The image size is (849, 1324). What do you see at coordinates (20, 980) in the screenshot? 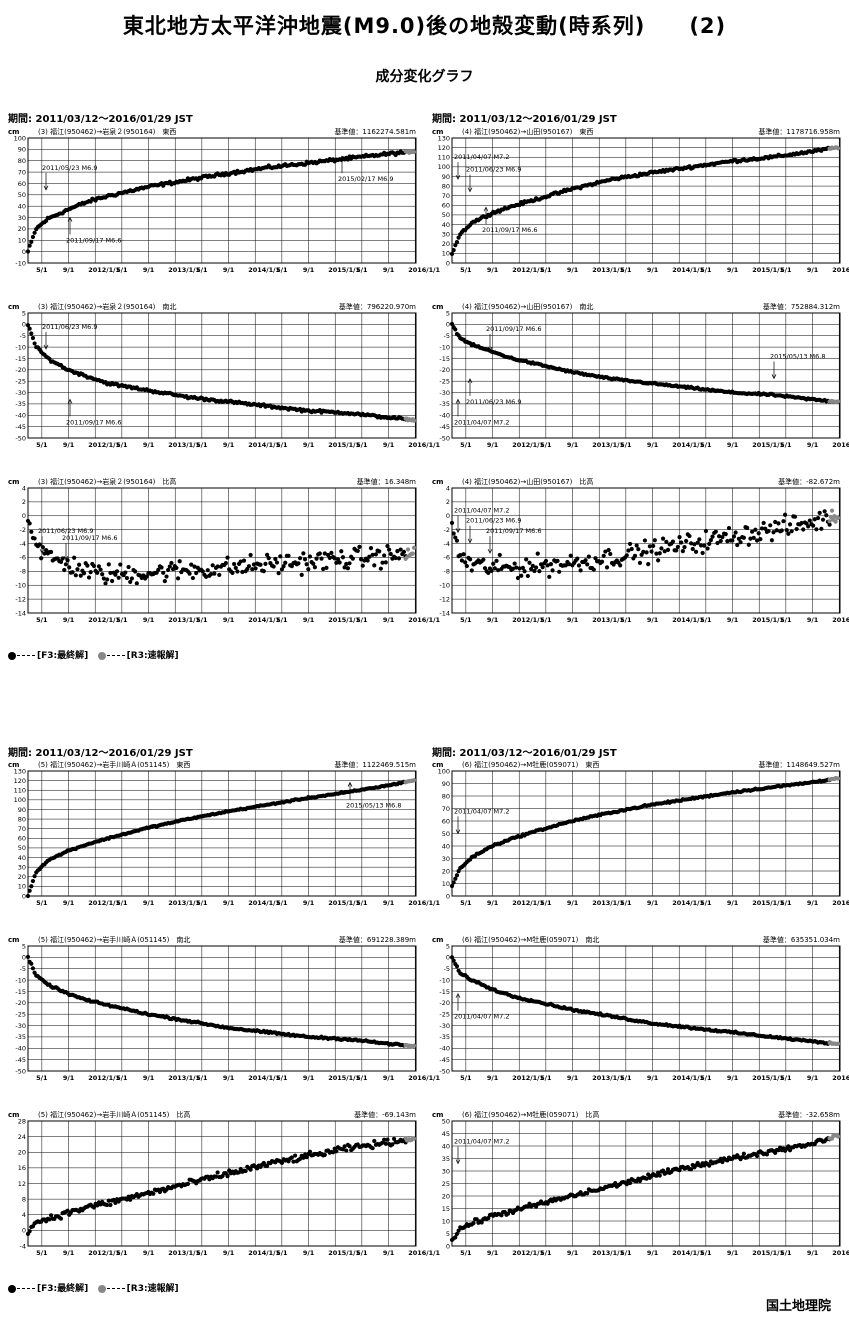
I see `y-tick-label: -10` at bounding box center [20, 980].